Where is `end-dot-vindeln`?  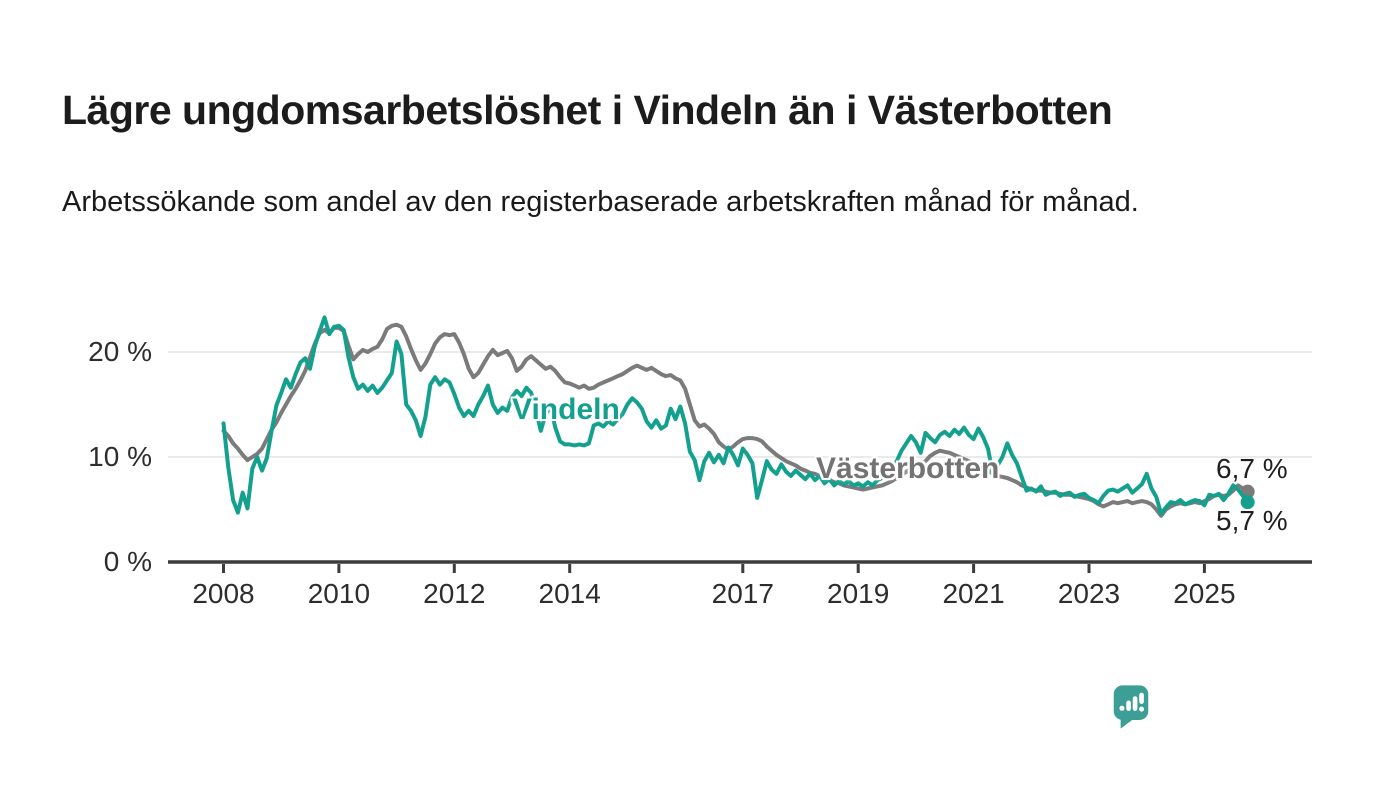 end-dot-vindeln is located at coordinates (1247, 502).